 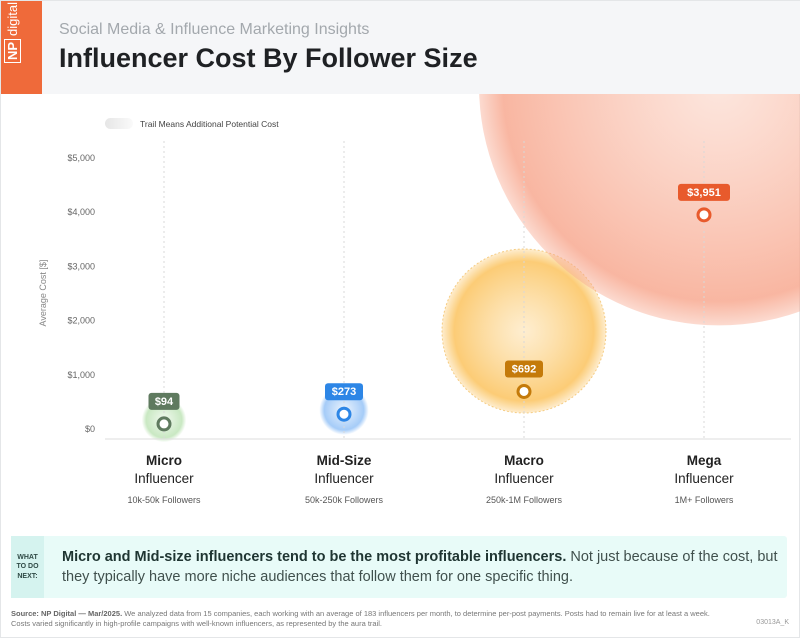 What do you see at coordinates (81, 212) in the screenshot?
I see `y-tick-label: $4,000` at bounding box center [81, 212].